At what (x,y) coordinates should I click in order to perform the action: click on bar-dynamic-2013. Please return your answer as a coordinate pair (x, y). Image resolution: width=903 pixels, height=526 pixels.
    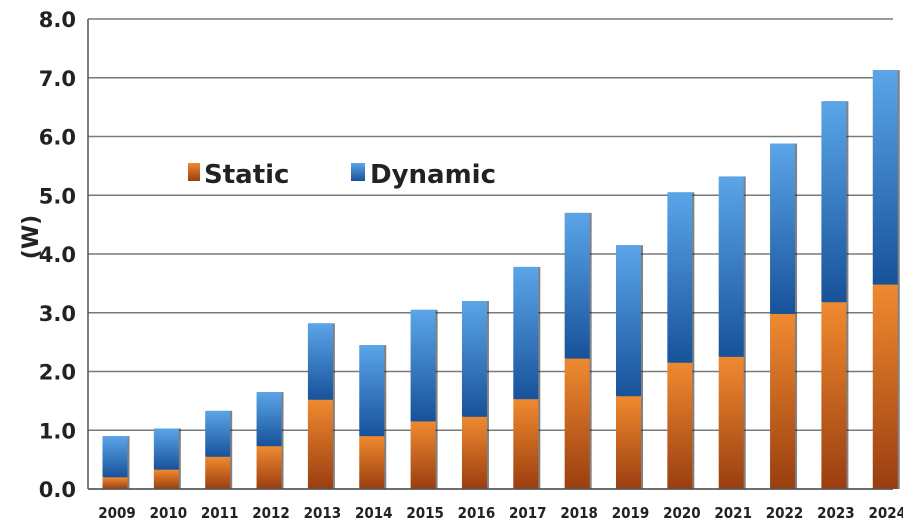
    Looking at the image, I should click on (320, 361).